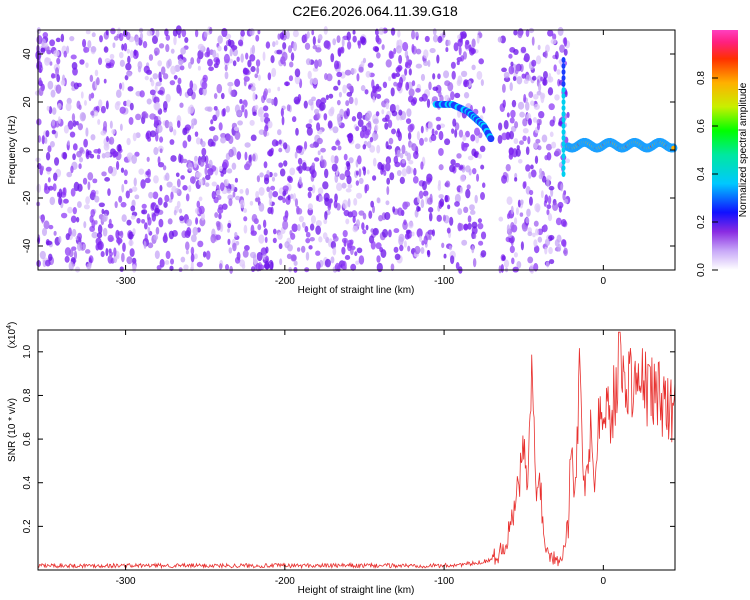  What do you see at coordinates (126, 281) in the screenshot?
I see `x-tick-label: -300` at bounding box center [126, 281].